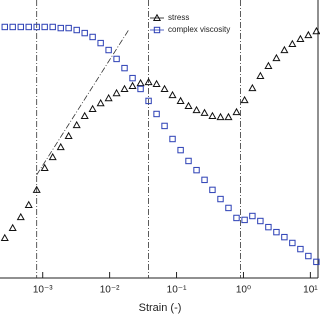 The width and height of the screenshot is (320, 320). I want to click on legend-text: complex viscosity, so click(199, 29).